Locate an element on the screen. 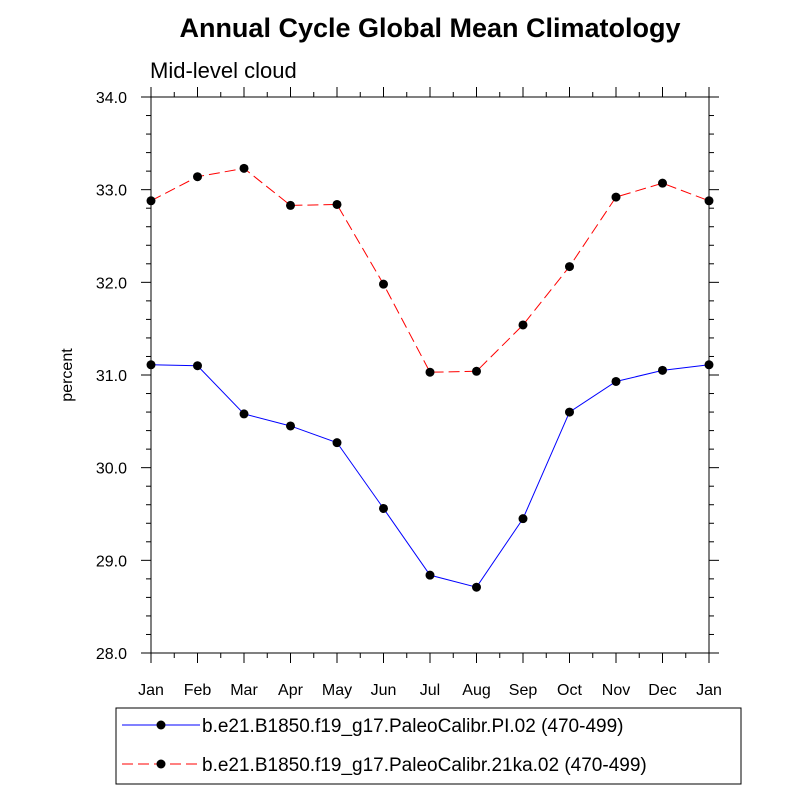  y-tick-label: 31.0 is located at coordinates (111, 376).